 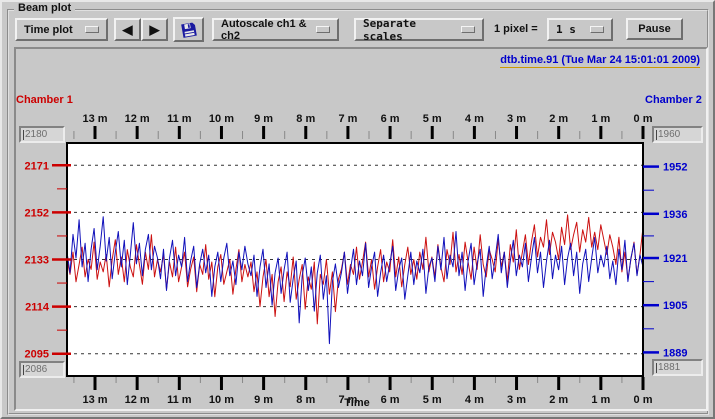 I want to click on plot-title: dtb.time.91 (Tue Mar 24 15:01:01 2009), so click(x=600, y=61).